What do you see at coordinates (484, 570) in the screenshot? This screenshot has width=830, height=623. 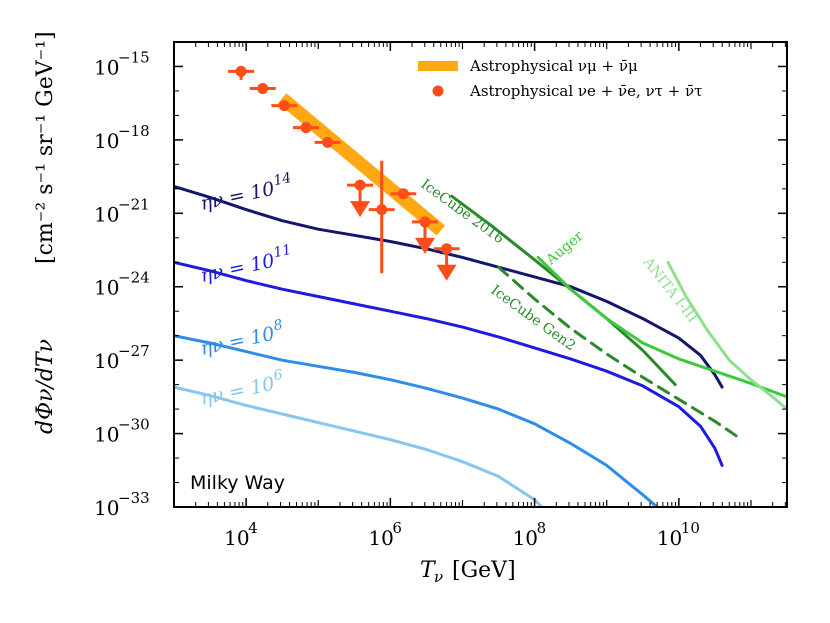 I see `x-axis-unit: [GeV]` at bounding box center [484, 570].